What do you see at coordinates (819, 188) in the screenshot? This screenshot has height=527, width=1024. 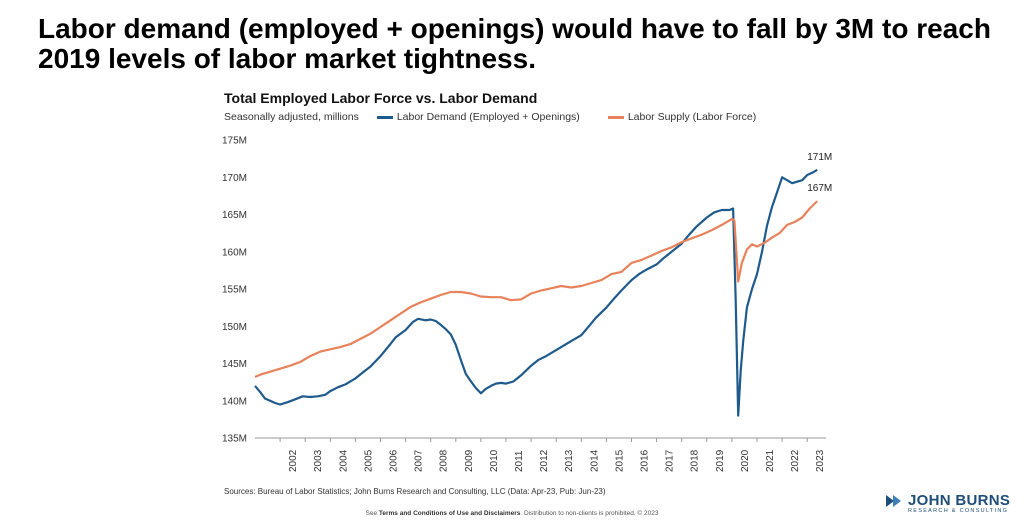 I see `end-label-supply: 167M` at bounding box center [819, 188].